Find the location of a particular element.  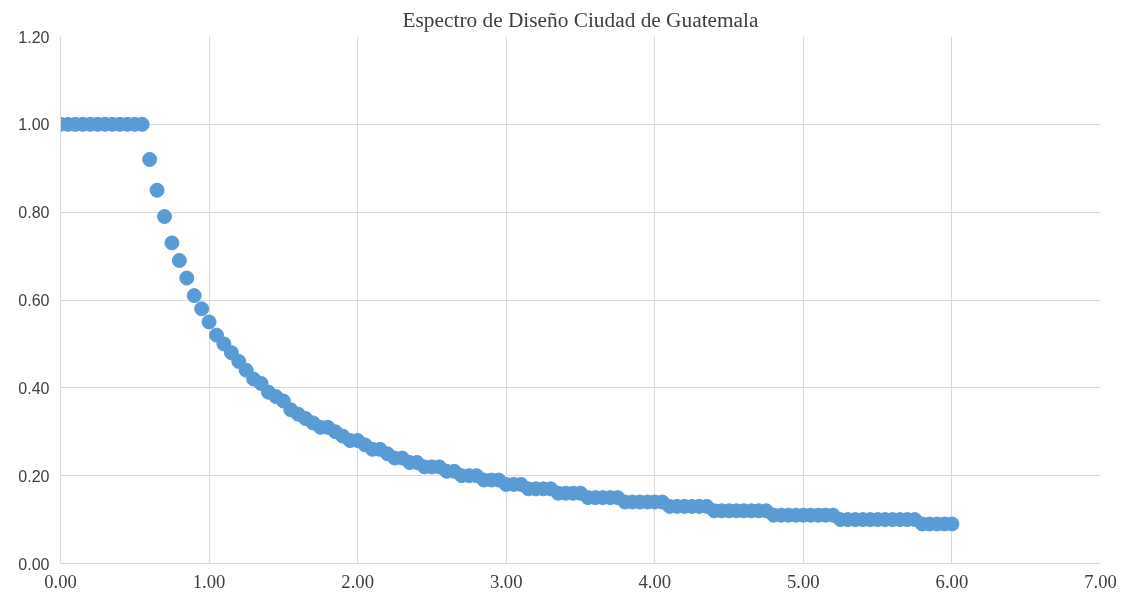

x-tick-label: 1.00 is located at coordinates (209, 581).